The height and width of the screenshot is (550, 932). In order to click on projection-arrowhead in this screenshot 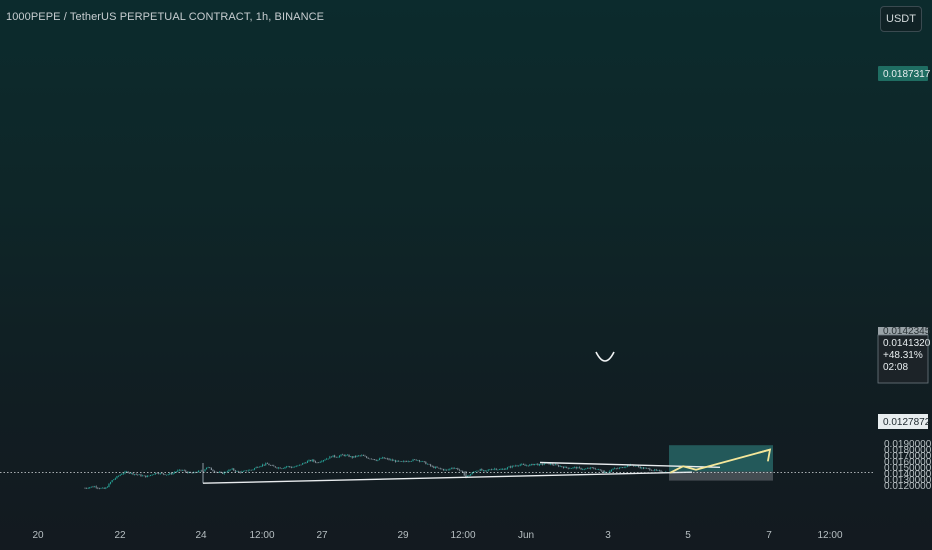, I will do `click(765, 455)`.